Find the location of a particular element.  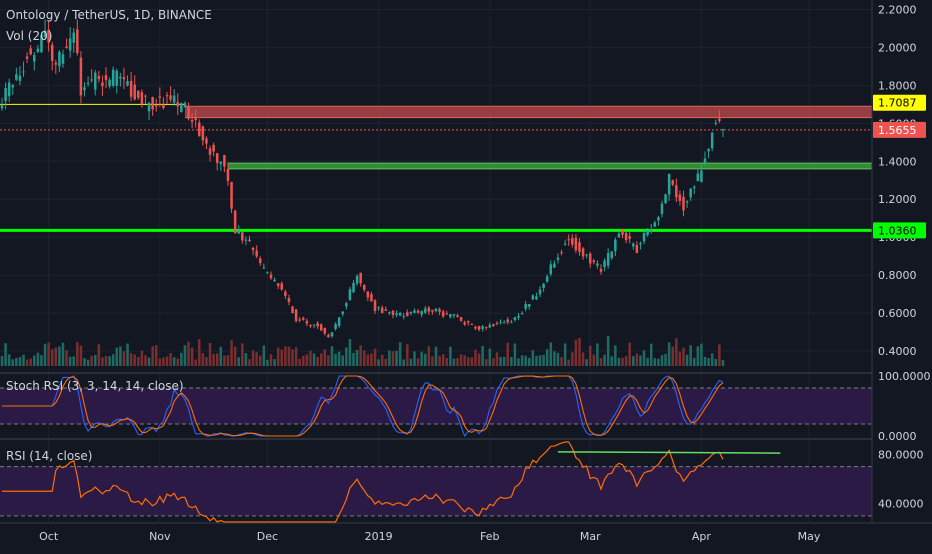

volume-label: Vol (20) is located at coordinates (29, 36).